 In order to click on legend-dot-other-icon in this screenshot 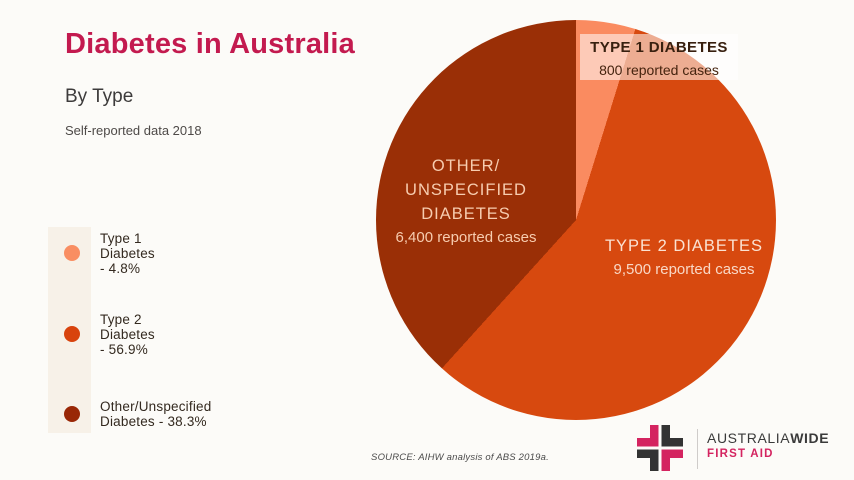, I will do `click(72, 414)`.